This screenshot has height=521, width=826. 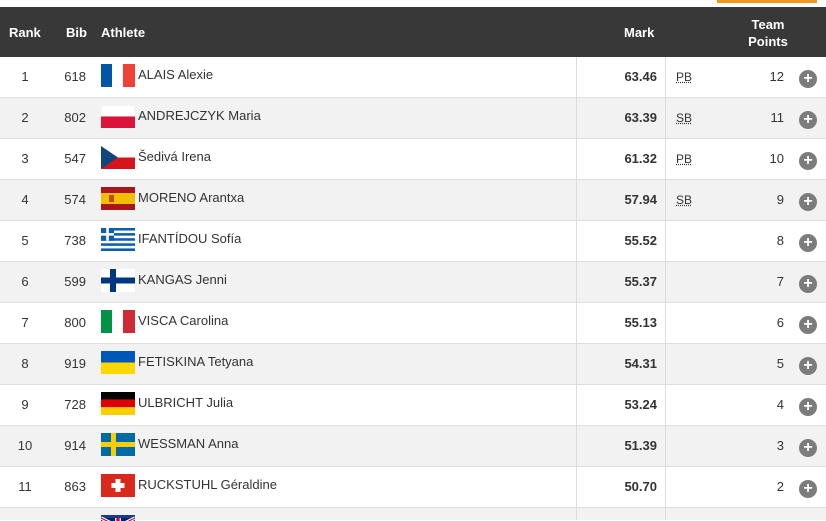 I want to click on cell-mark: 55.37, so click(x=640, y=281).